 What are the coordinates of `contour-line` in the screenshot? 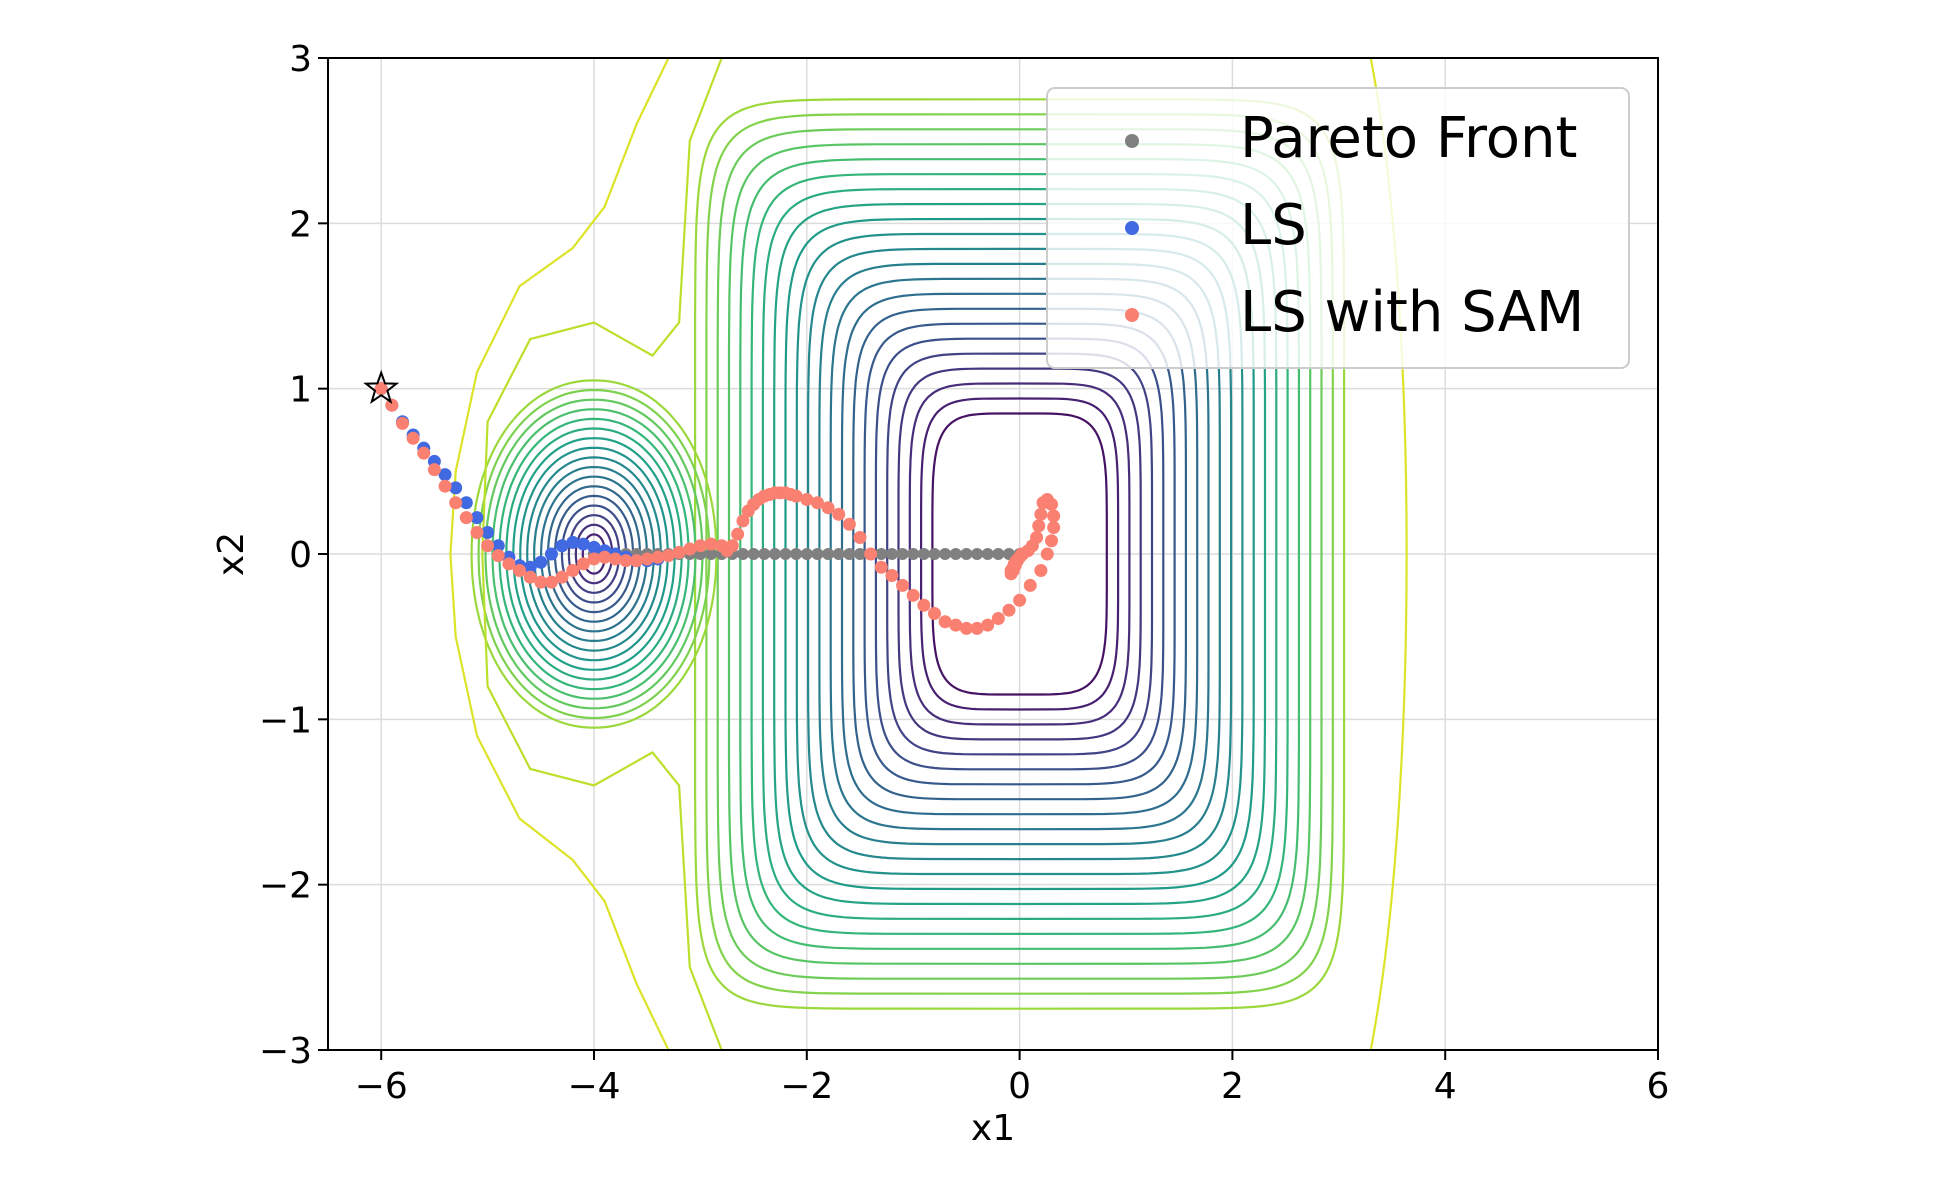 It's located at (594, 554).